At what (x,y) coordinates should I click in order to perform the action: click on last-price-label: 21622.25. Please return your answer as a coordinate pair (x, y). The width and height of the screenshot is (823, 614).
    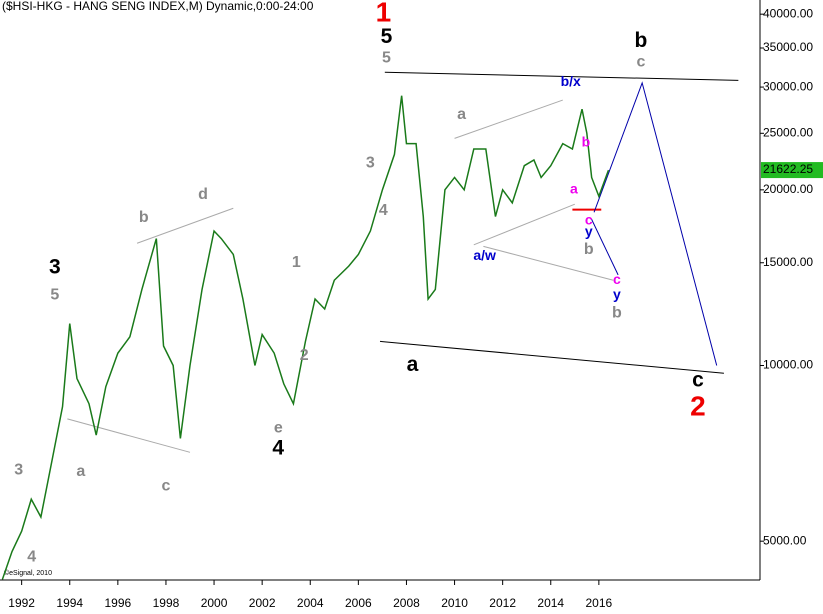
    Looking at the image, I should click on (788, 169).